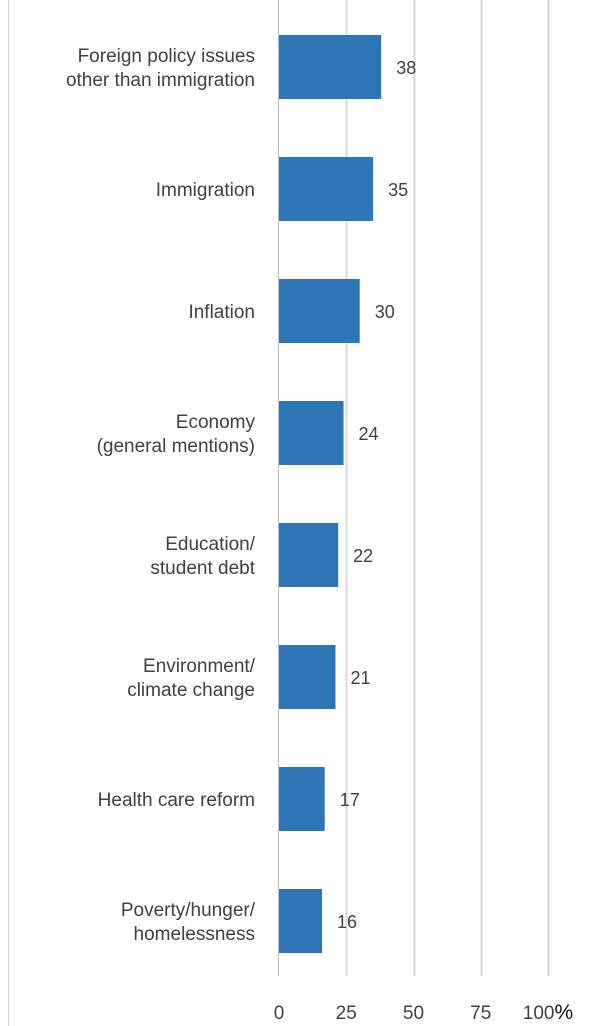  What do you see at coordinates (188, 910) in the screenshot?
I see `category-label-line: Poverty/hunger/` at bounding box center [188, 910].